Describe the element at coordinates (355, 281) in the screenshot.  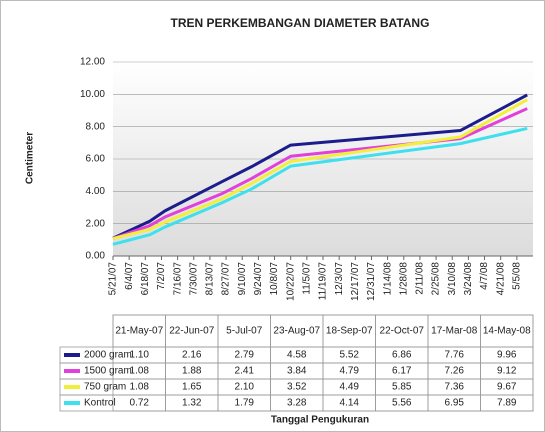
I see `x-tick-label: 12/17/07` at that location.